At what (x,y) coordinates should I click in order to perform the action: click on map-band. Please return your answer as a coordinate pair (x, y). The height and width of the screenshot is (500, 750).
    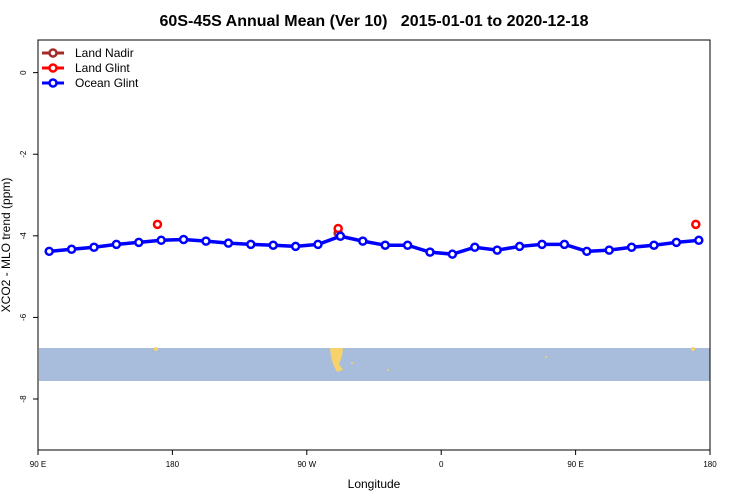
    Looking at the image, I should click on (374, 364).